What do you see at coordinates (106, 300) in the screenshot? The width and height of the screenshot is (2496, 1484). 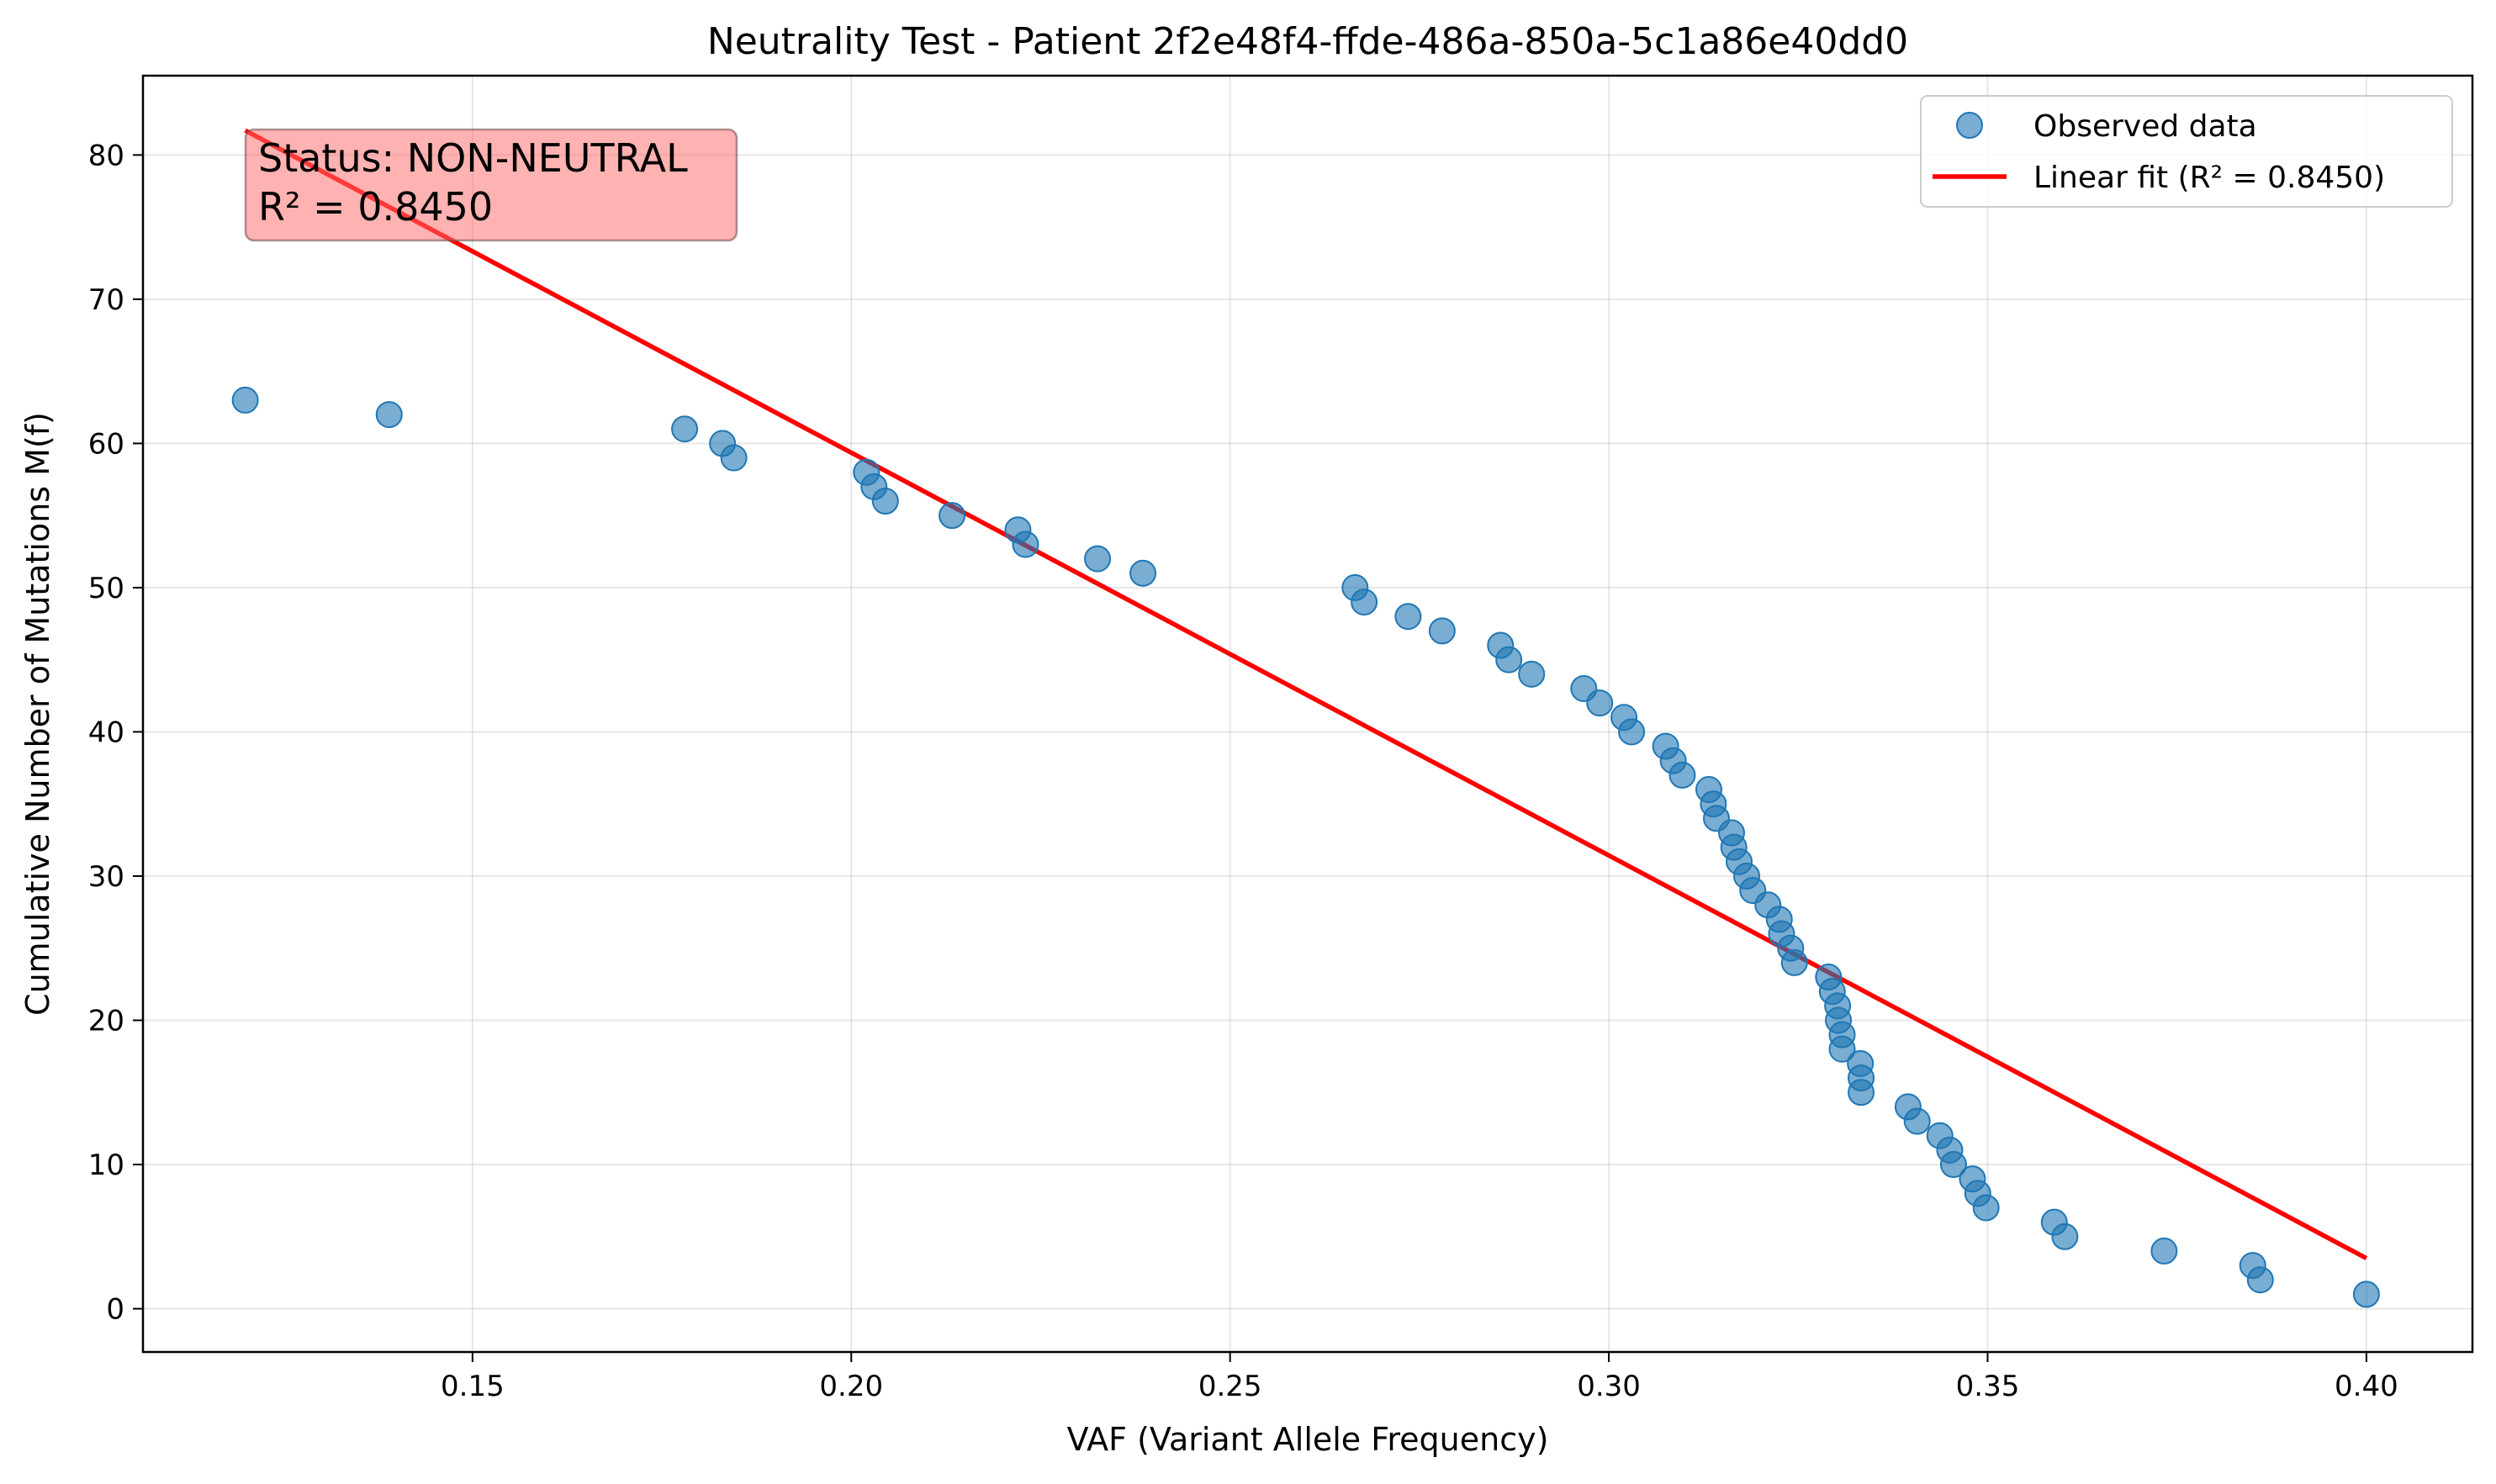 I see `y-tick-label: 70` at bounding box center [106, 300].